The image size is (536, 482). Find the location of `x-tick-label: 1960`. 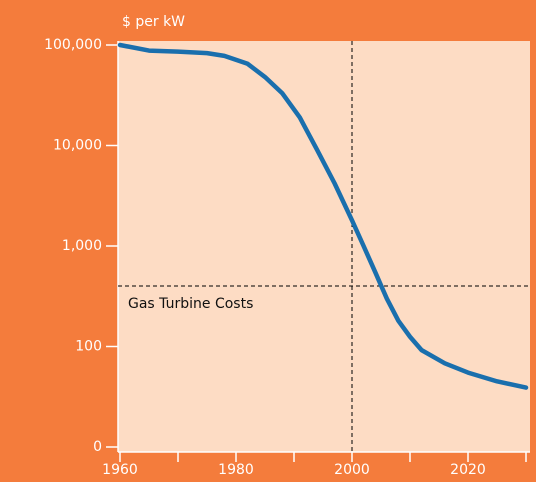

x-tick-label: 1960 is located at coordinates (120, 470).